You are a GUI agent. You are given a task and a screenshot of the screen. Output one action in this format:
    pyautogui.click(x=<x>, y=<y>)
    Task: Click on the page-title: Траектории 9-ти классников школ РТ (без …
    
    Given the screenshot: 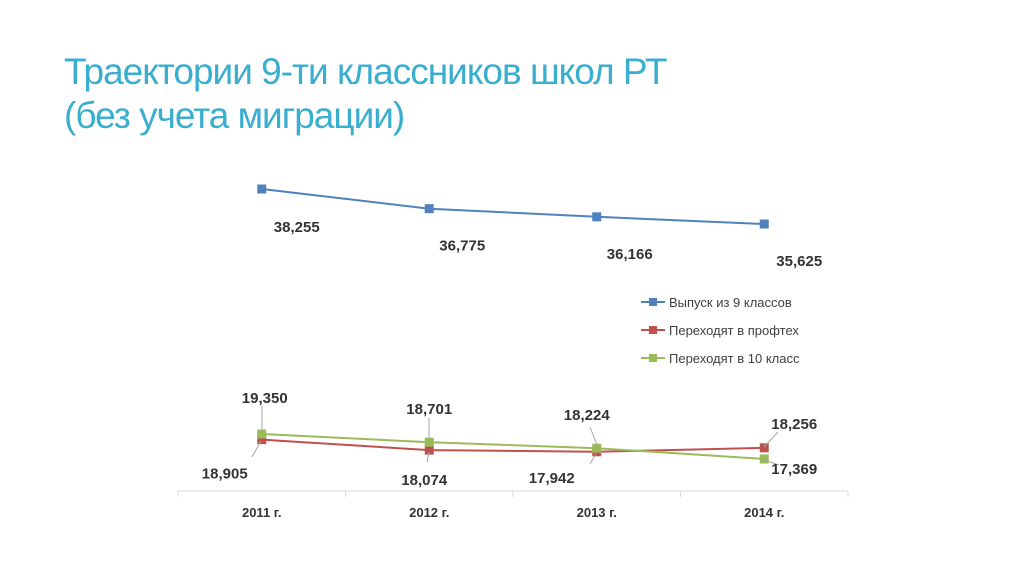 What is the action you would take?
    pyautogui.click(x=365, y=94)
    